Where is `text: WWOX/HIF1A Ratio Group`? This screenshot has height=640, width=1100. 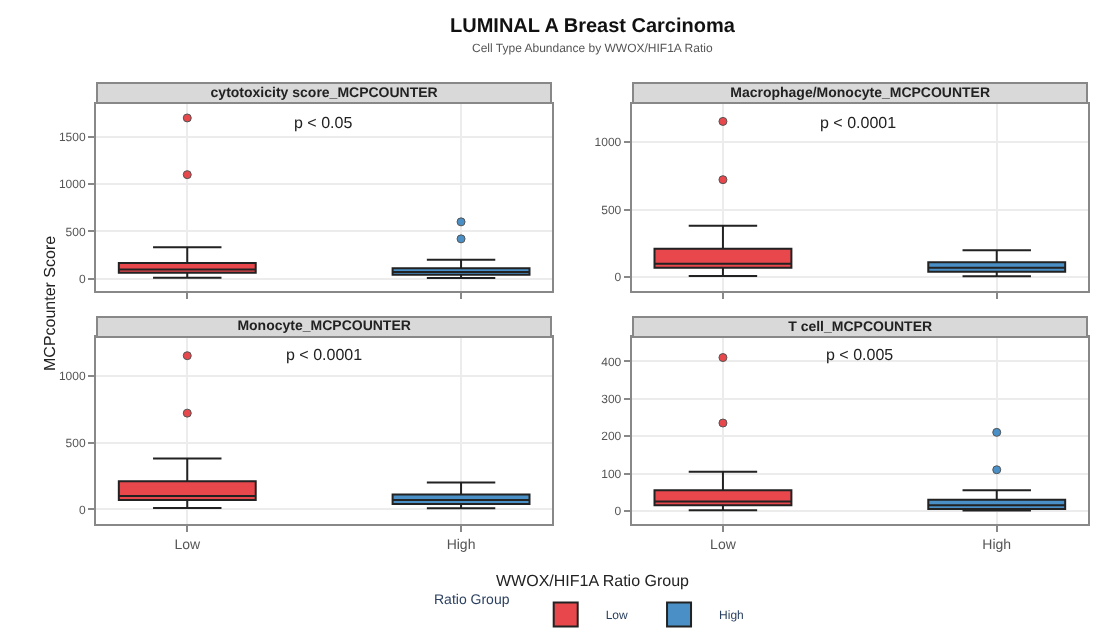 text: WWOX/HIF1A Ratio Group is located at coordinates (593, 581).